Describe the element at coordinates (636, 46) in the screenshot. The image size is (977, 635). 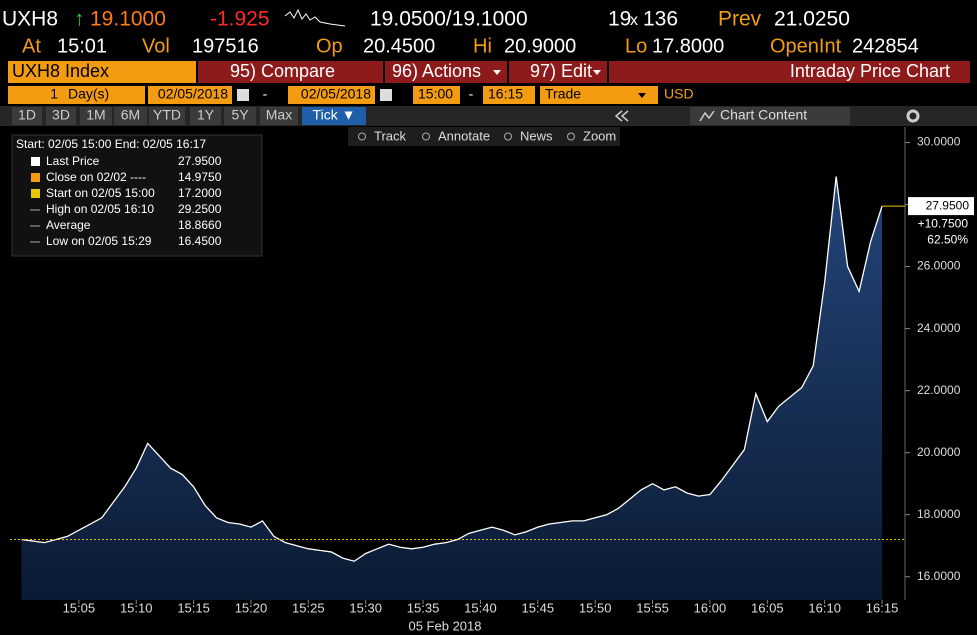
I see `stat-label: Lo` at that location.